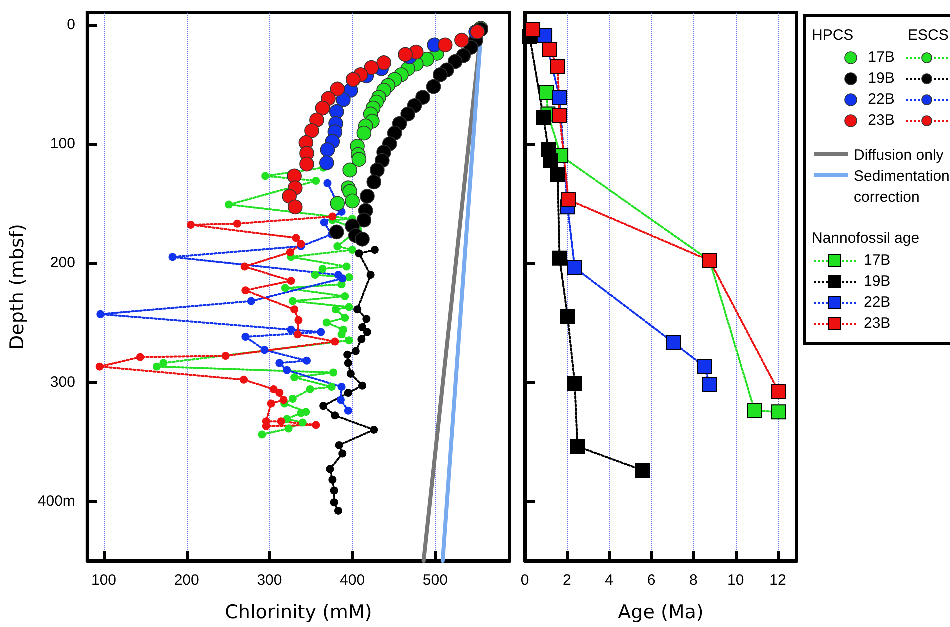 This screenshot has height=627, width=950. I want to click on x-tick-label: 300, so click(269, 580).